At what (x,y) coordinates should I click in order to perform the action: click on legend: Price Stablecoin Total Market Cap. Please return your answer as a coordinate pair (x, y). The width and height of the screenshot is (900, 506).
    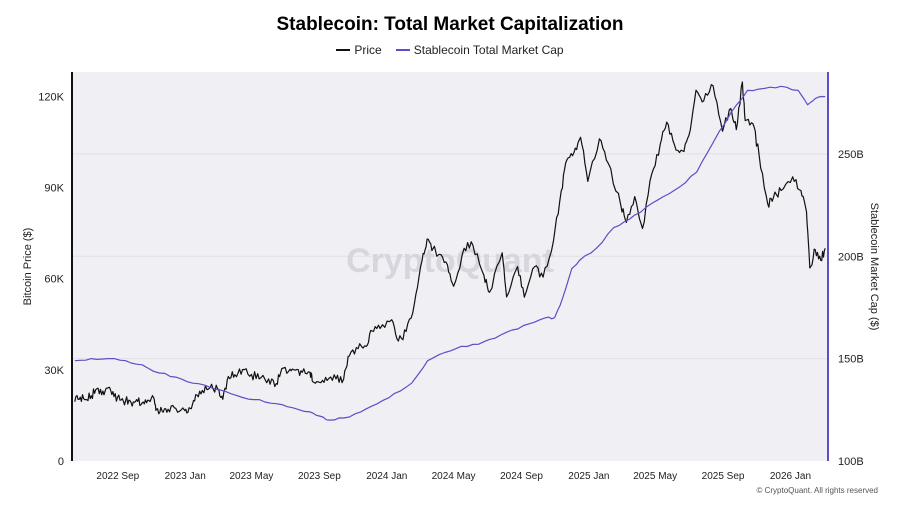
    Looking at the image, I should click on (450, 50).